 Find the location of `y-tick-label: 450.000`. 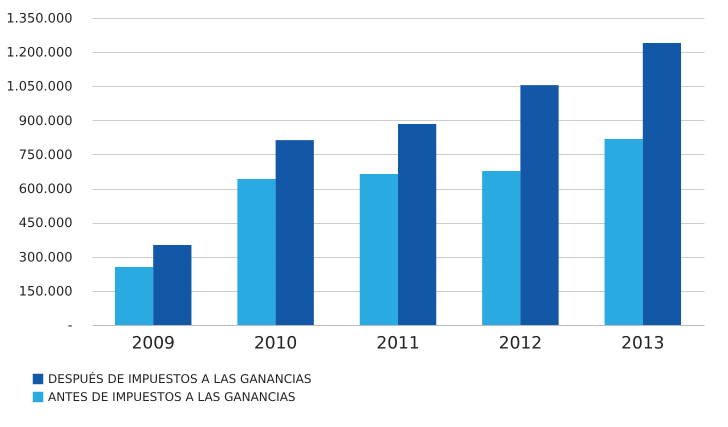

y-tick-label: 450.000 is located at coordinates (45, 224).